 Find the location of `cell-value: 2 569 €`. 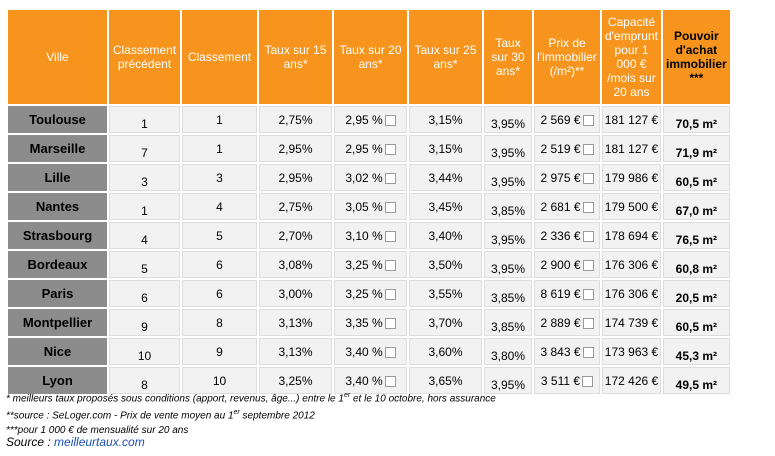

cell-value: 2 569 € is located at coordinates (560, 119).